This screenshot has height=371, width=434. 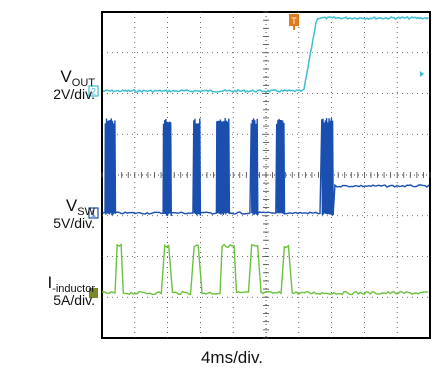 What do you see at coordinates (93, 293) in the screenshot?
I see `inductor-current-channel-marker` at bounding box center [93, 293].